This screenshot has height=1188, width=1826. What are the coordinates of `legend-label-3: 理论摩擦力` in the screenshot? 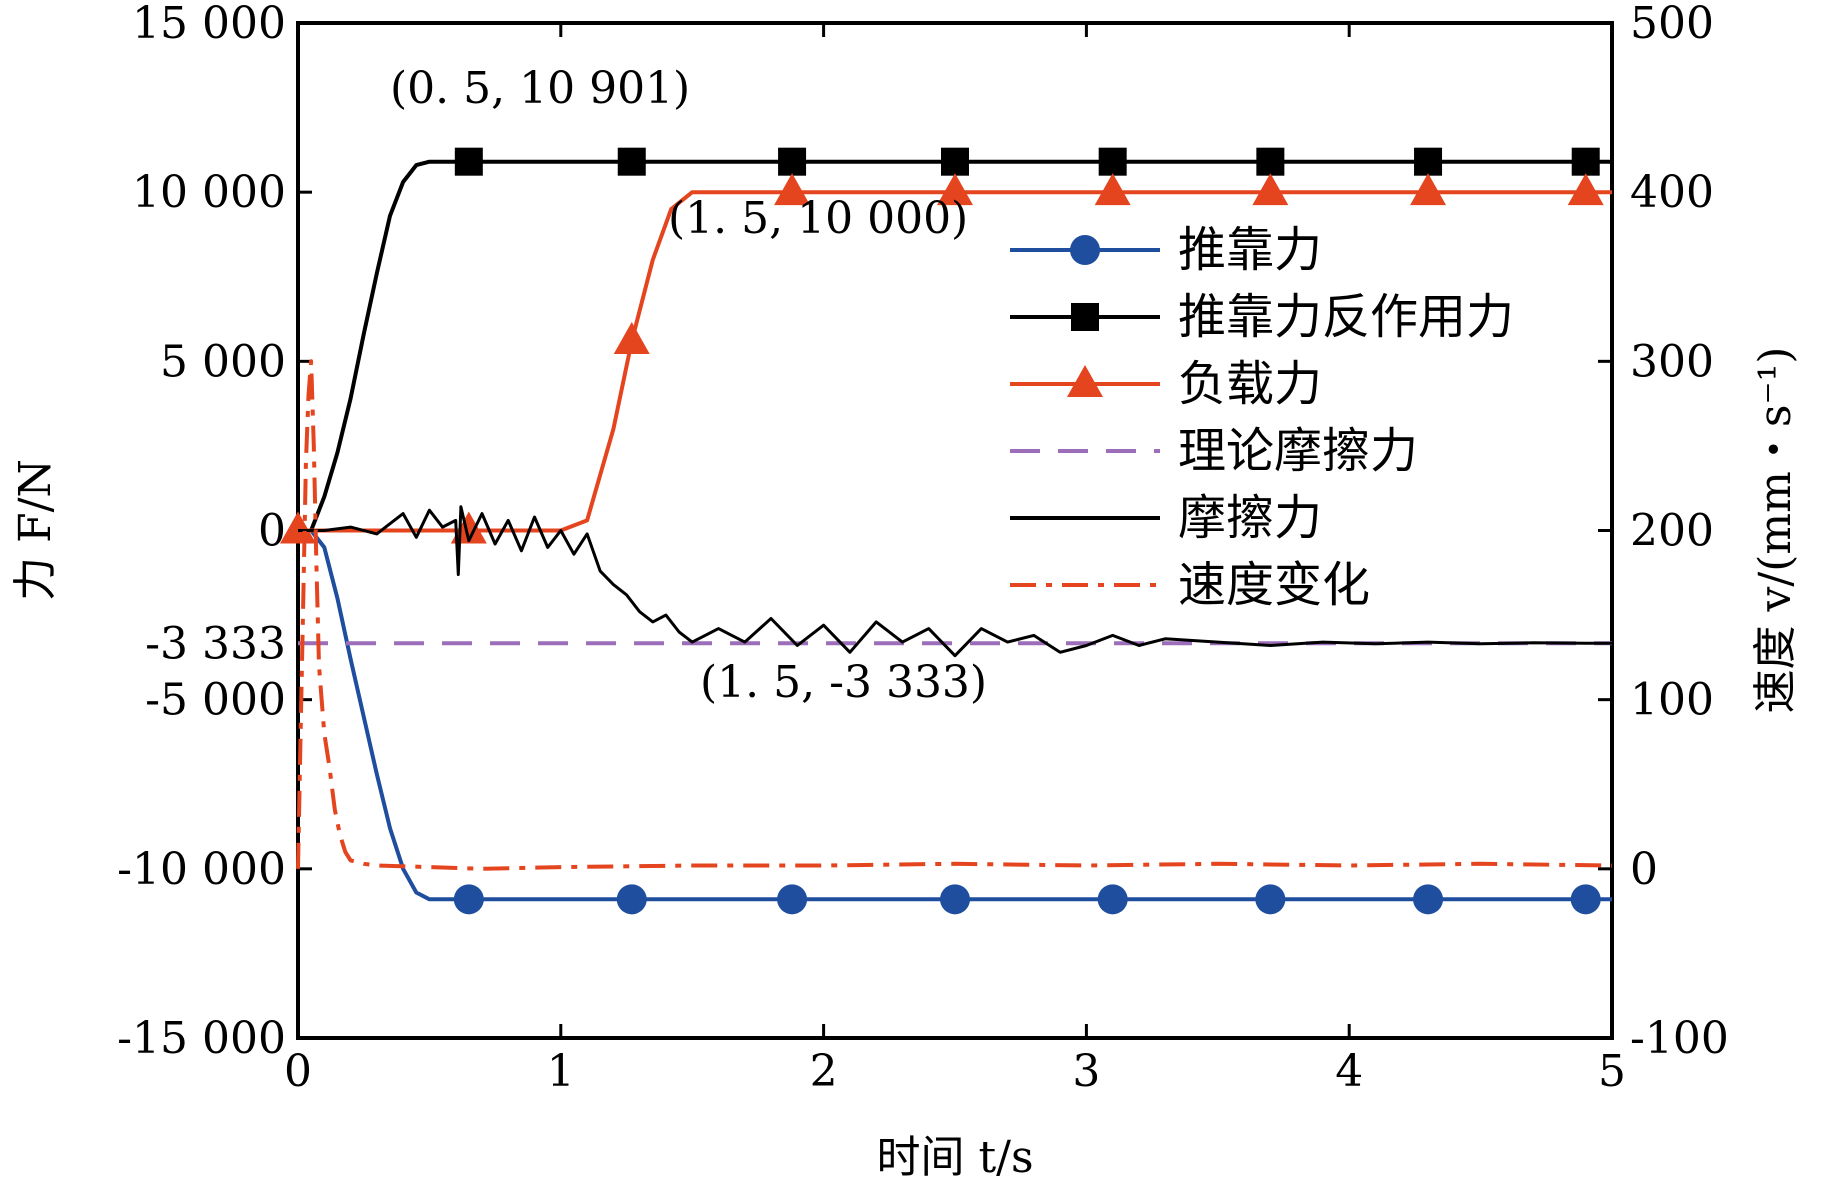 It's located at (1298, 451).